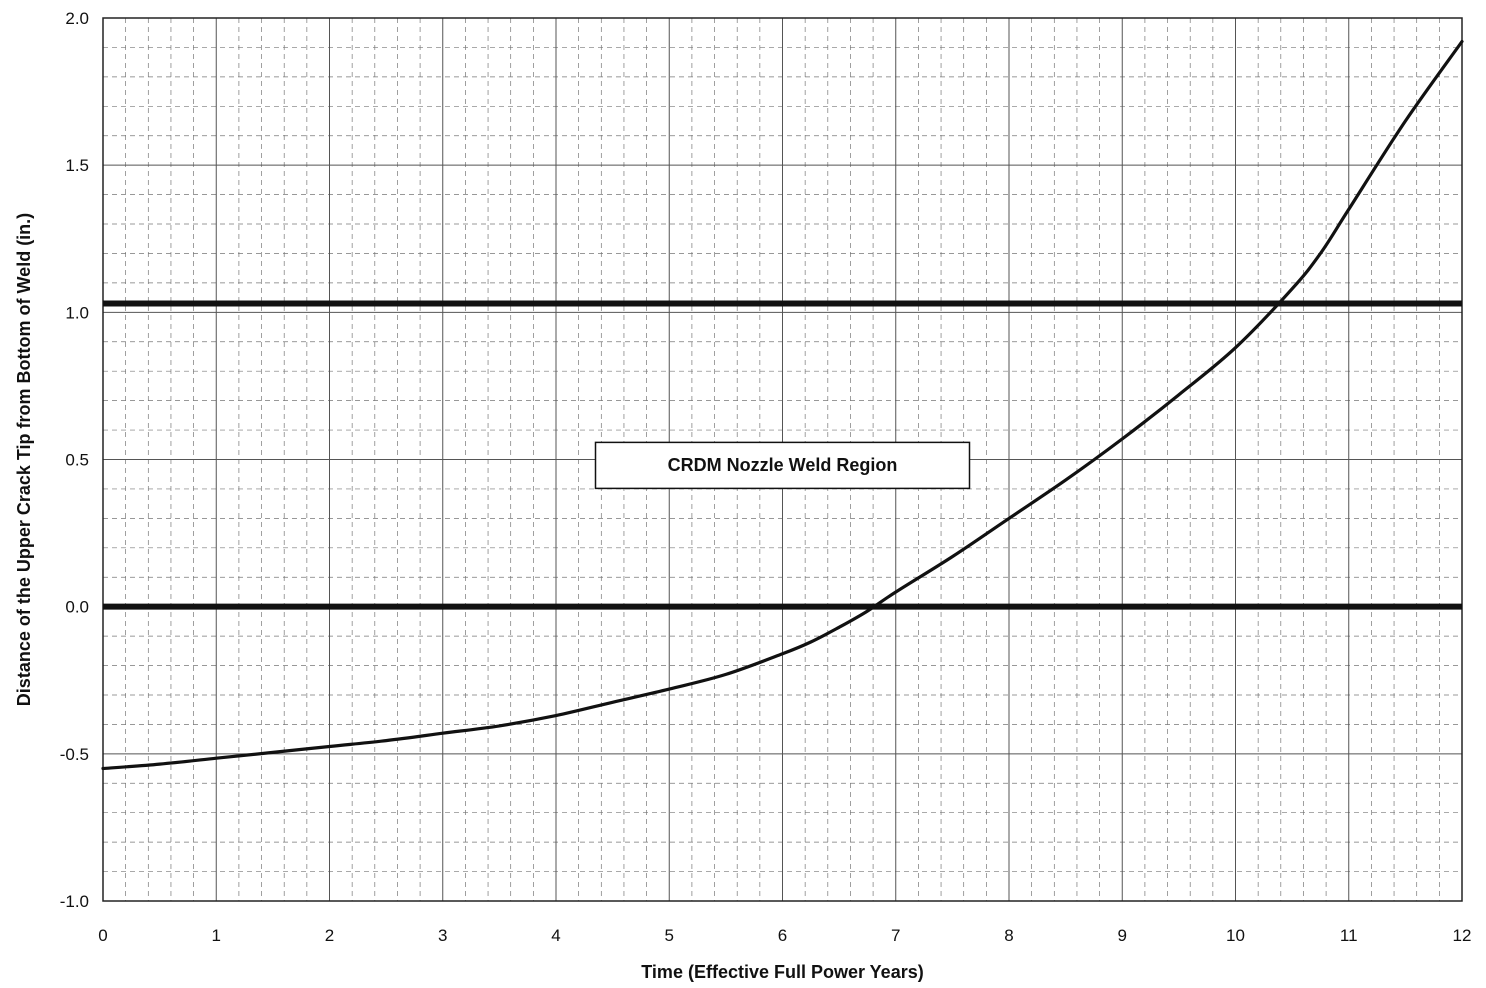 This screenshot has height=988, width=1486. I want to click on x-tick-label: 0, so click(102, 935).